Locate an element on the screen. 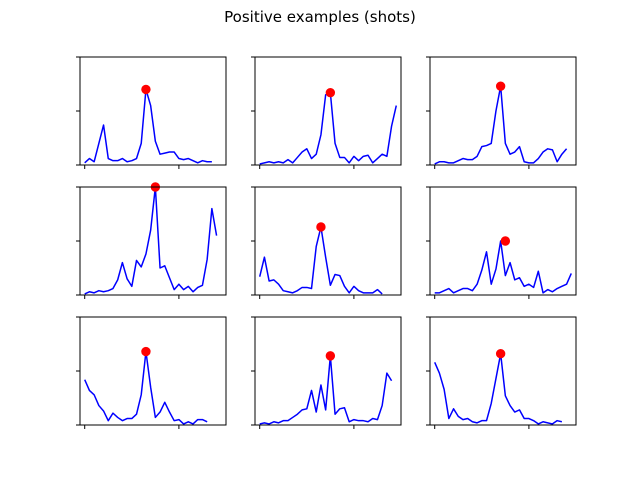 The height and width of the screenshot is (478, 640). figure-title: Positive examples (shots) is located at coordinates (320, 17).